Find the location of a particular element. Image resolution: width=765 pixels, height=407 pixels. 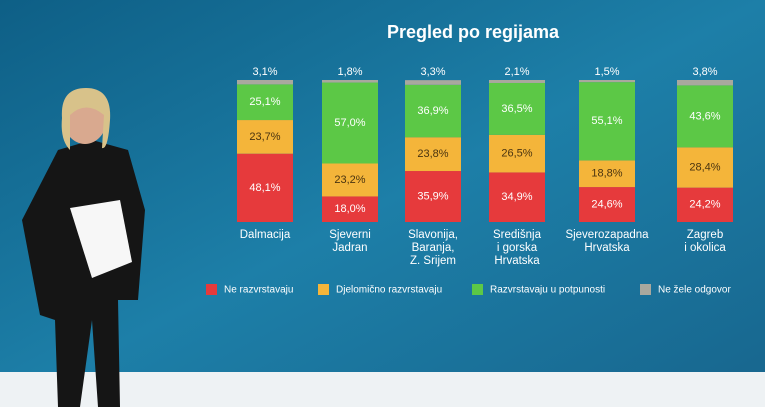

value-label: 48,1% is located at coordinates (264, 188).